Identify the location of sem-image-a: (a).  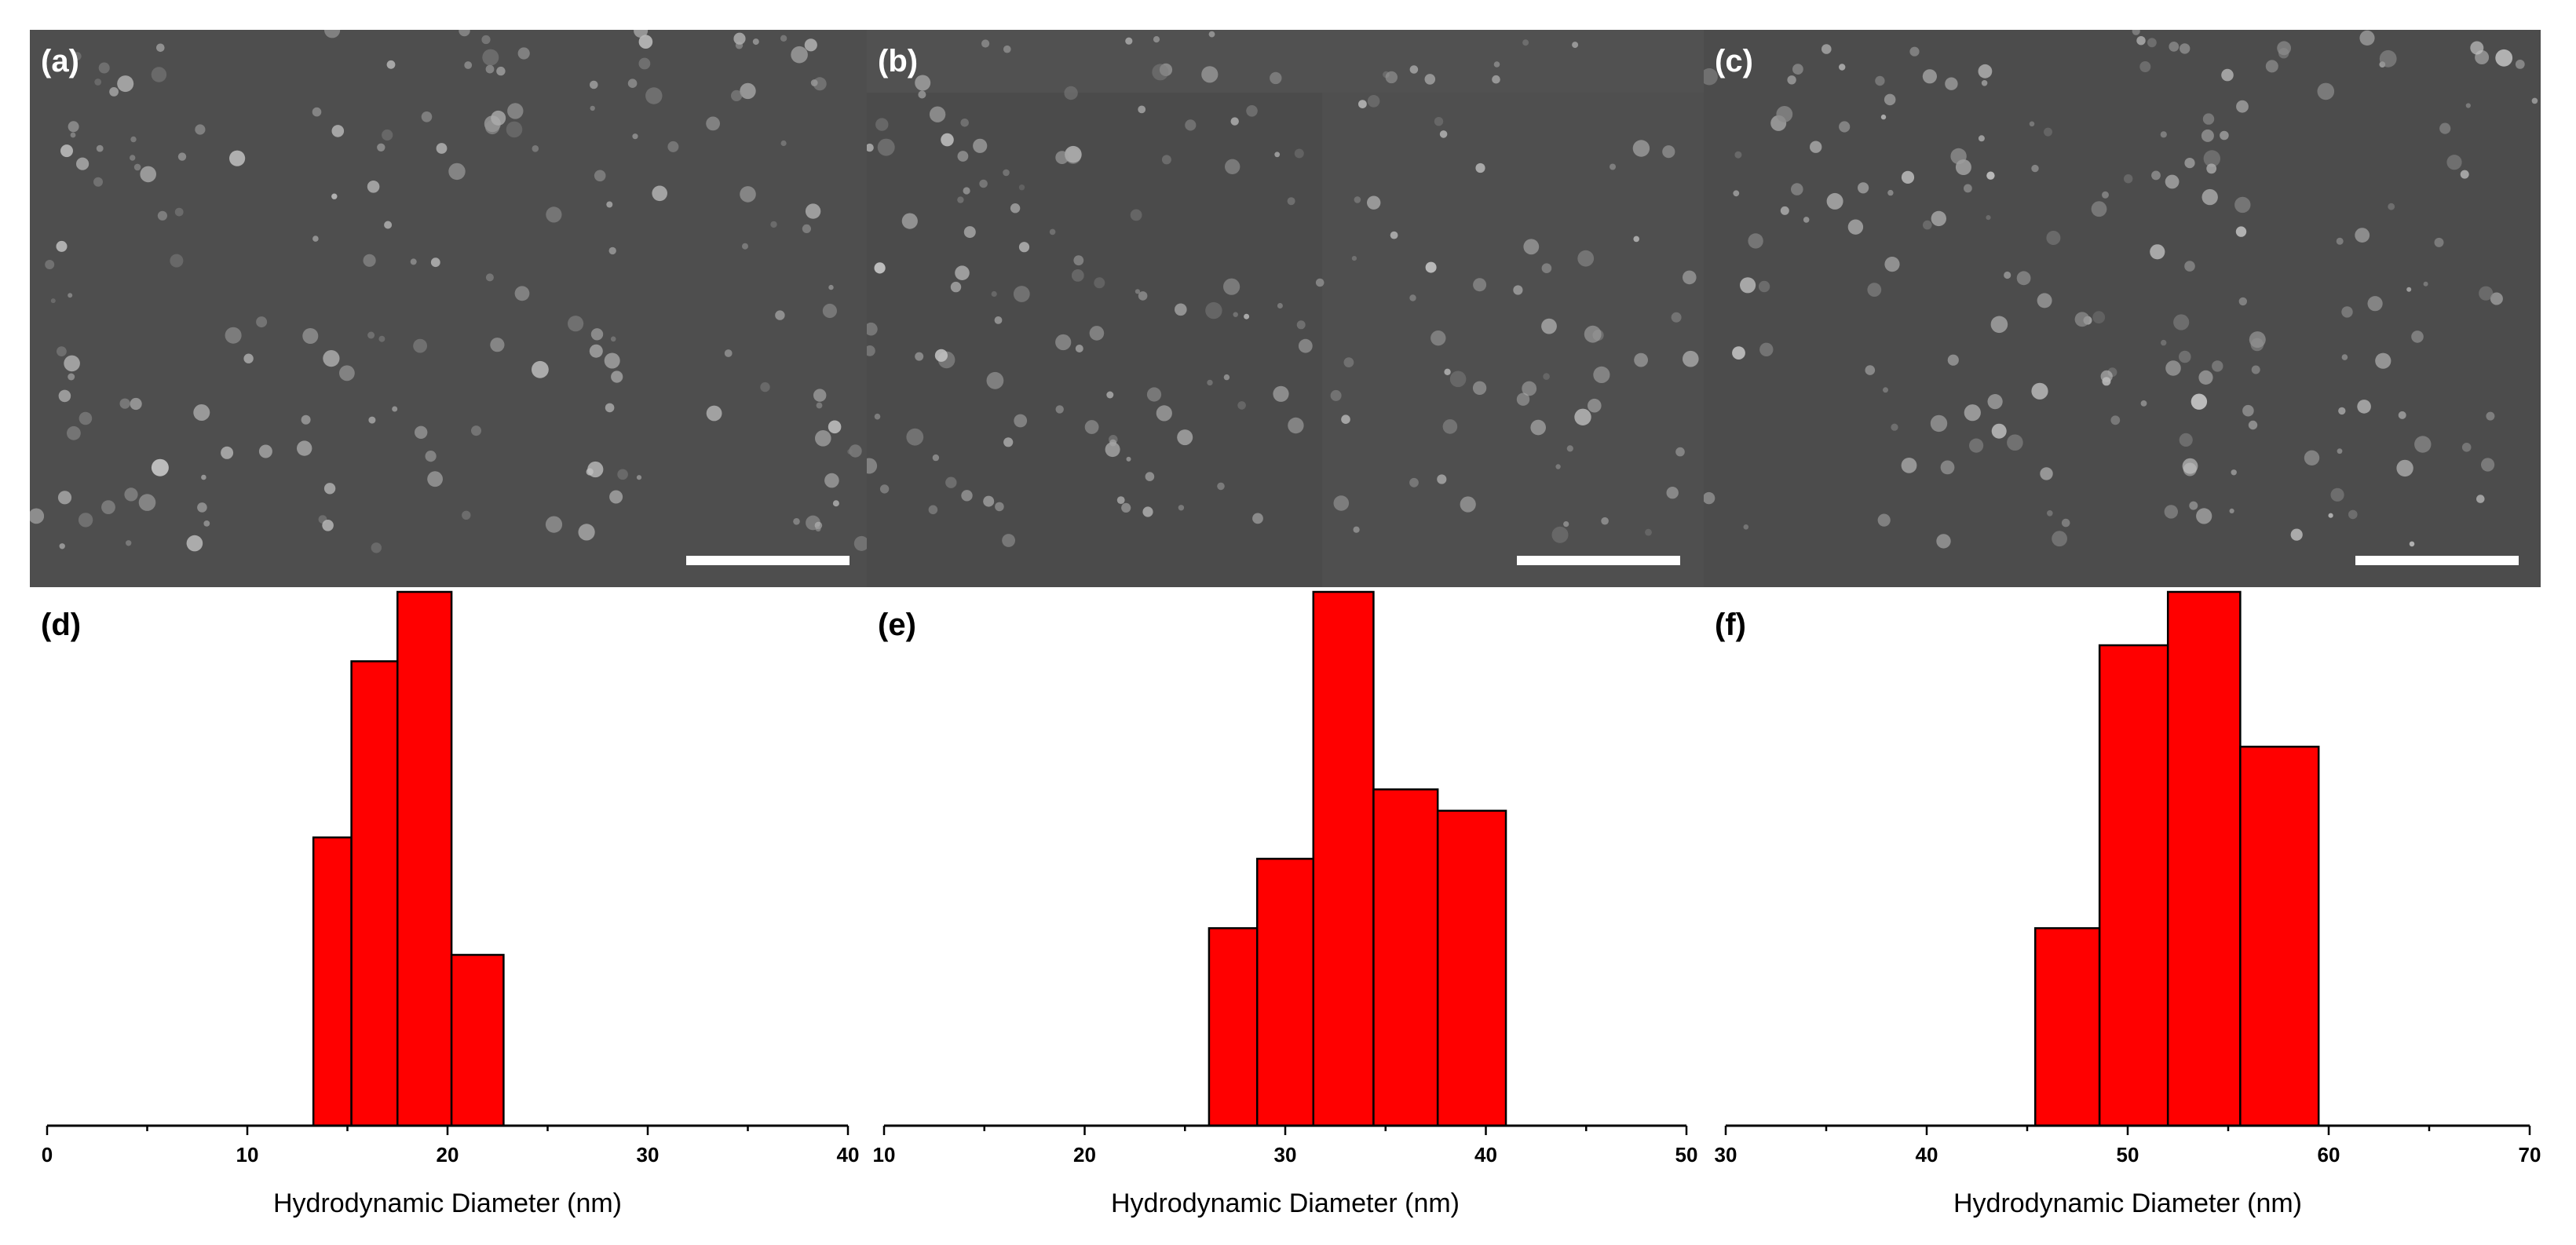
(448, 308).